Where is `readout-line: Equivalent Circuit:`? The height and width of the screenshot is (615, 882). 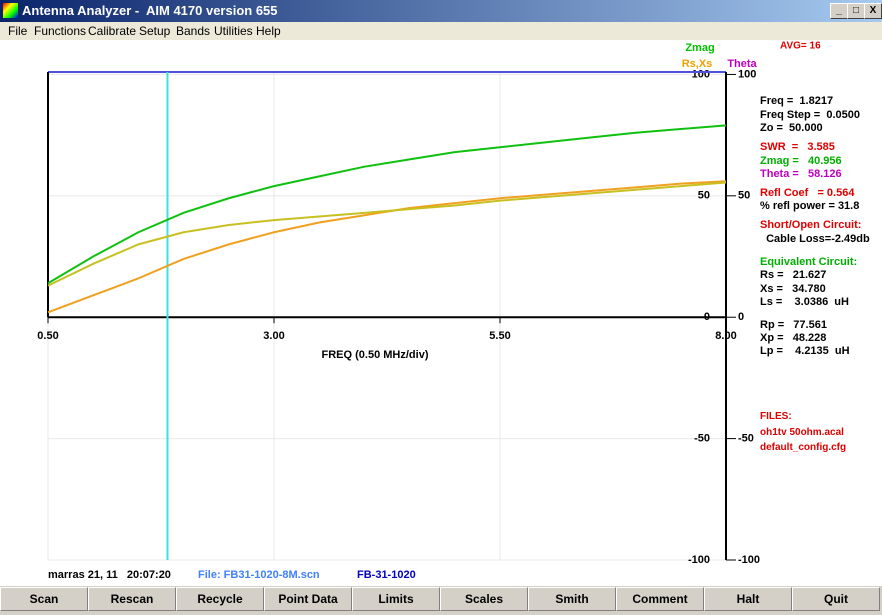
readout-line: Equivalent Circuit: is located at coordinates (809, 262).